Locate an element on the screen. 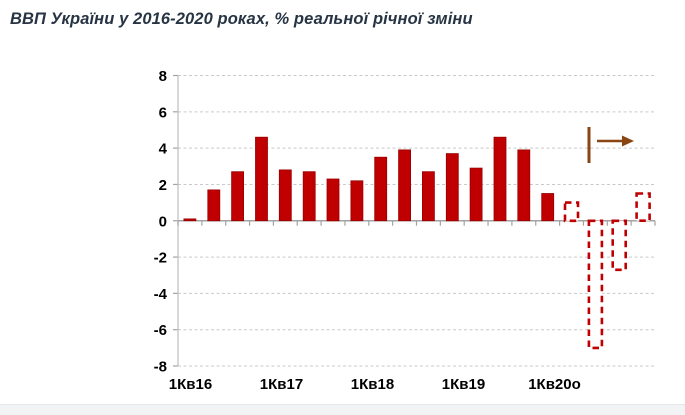  x-tick-label: 1Кв16 is located at coordinates (190, 384).